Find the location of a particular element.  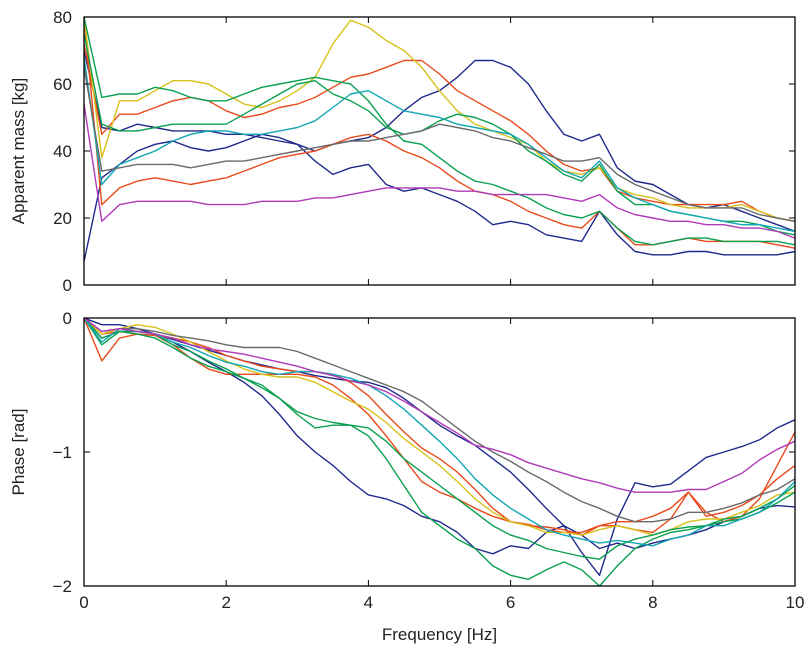

phase-x-tick-label: 10 is located at coordinates (795, 602).